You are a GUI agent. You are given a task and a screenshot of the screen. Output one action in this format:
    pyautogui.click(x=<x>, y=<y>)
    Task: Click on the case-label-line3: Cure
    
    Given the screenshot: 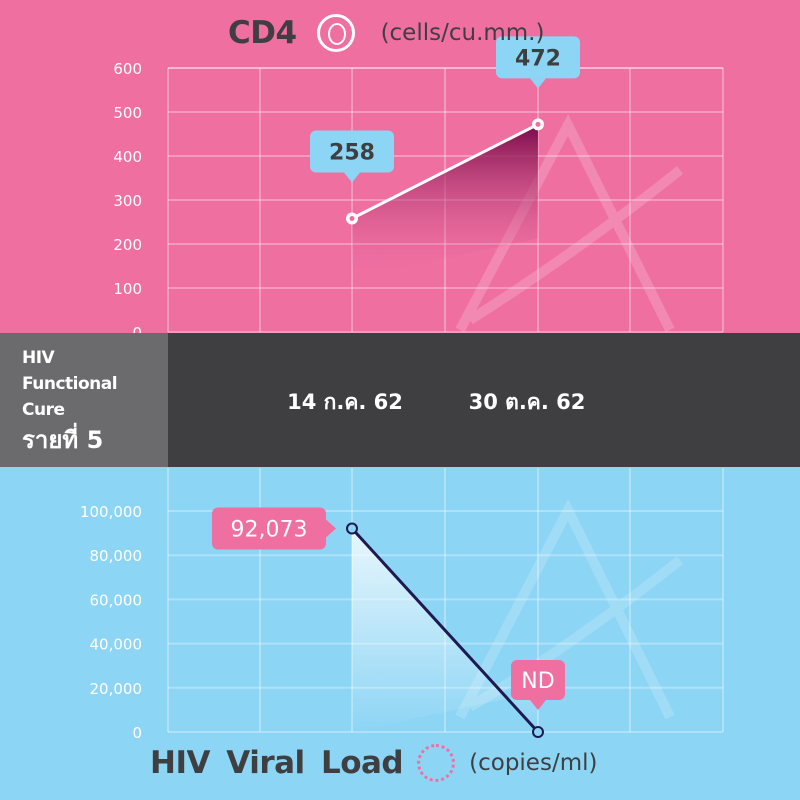 What is the action you would take?
    pyautogui.click(x=43, y=410)
    